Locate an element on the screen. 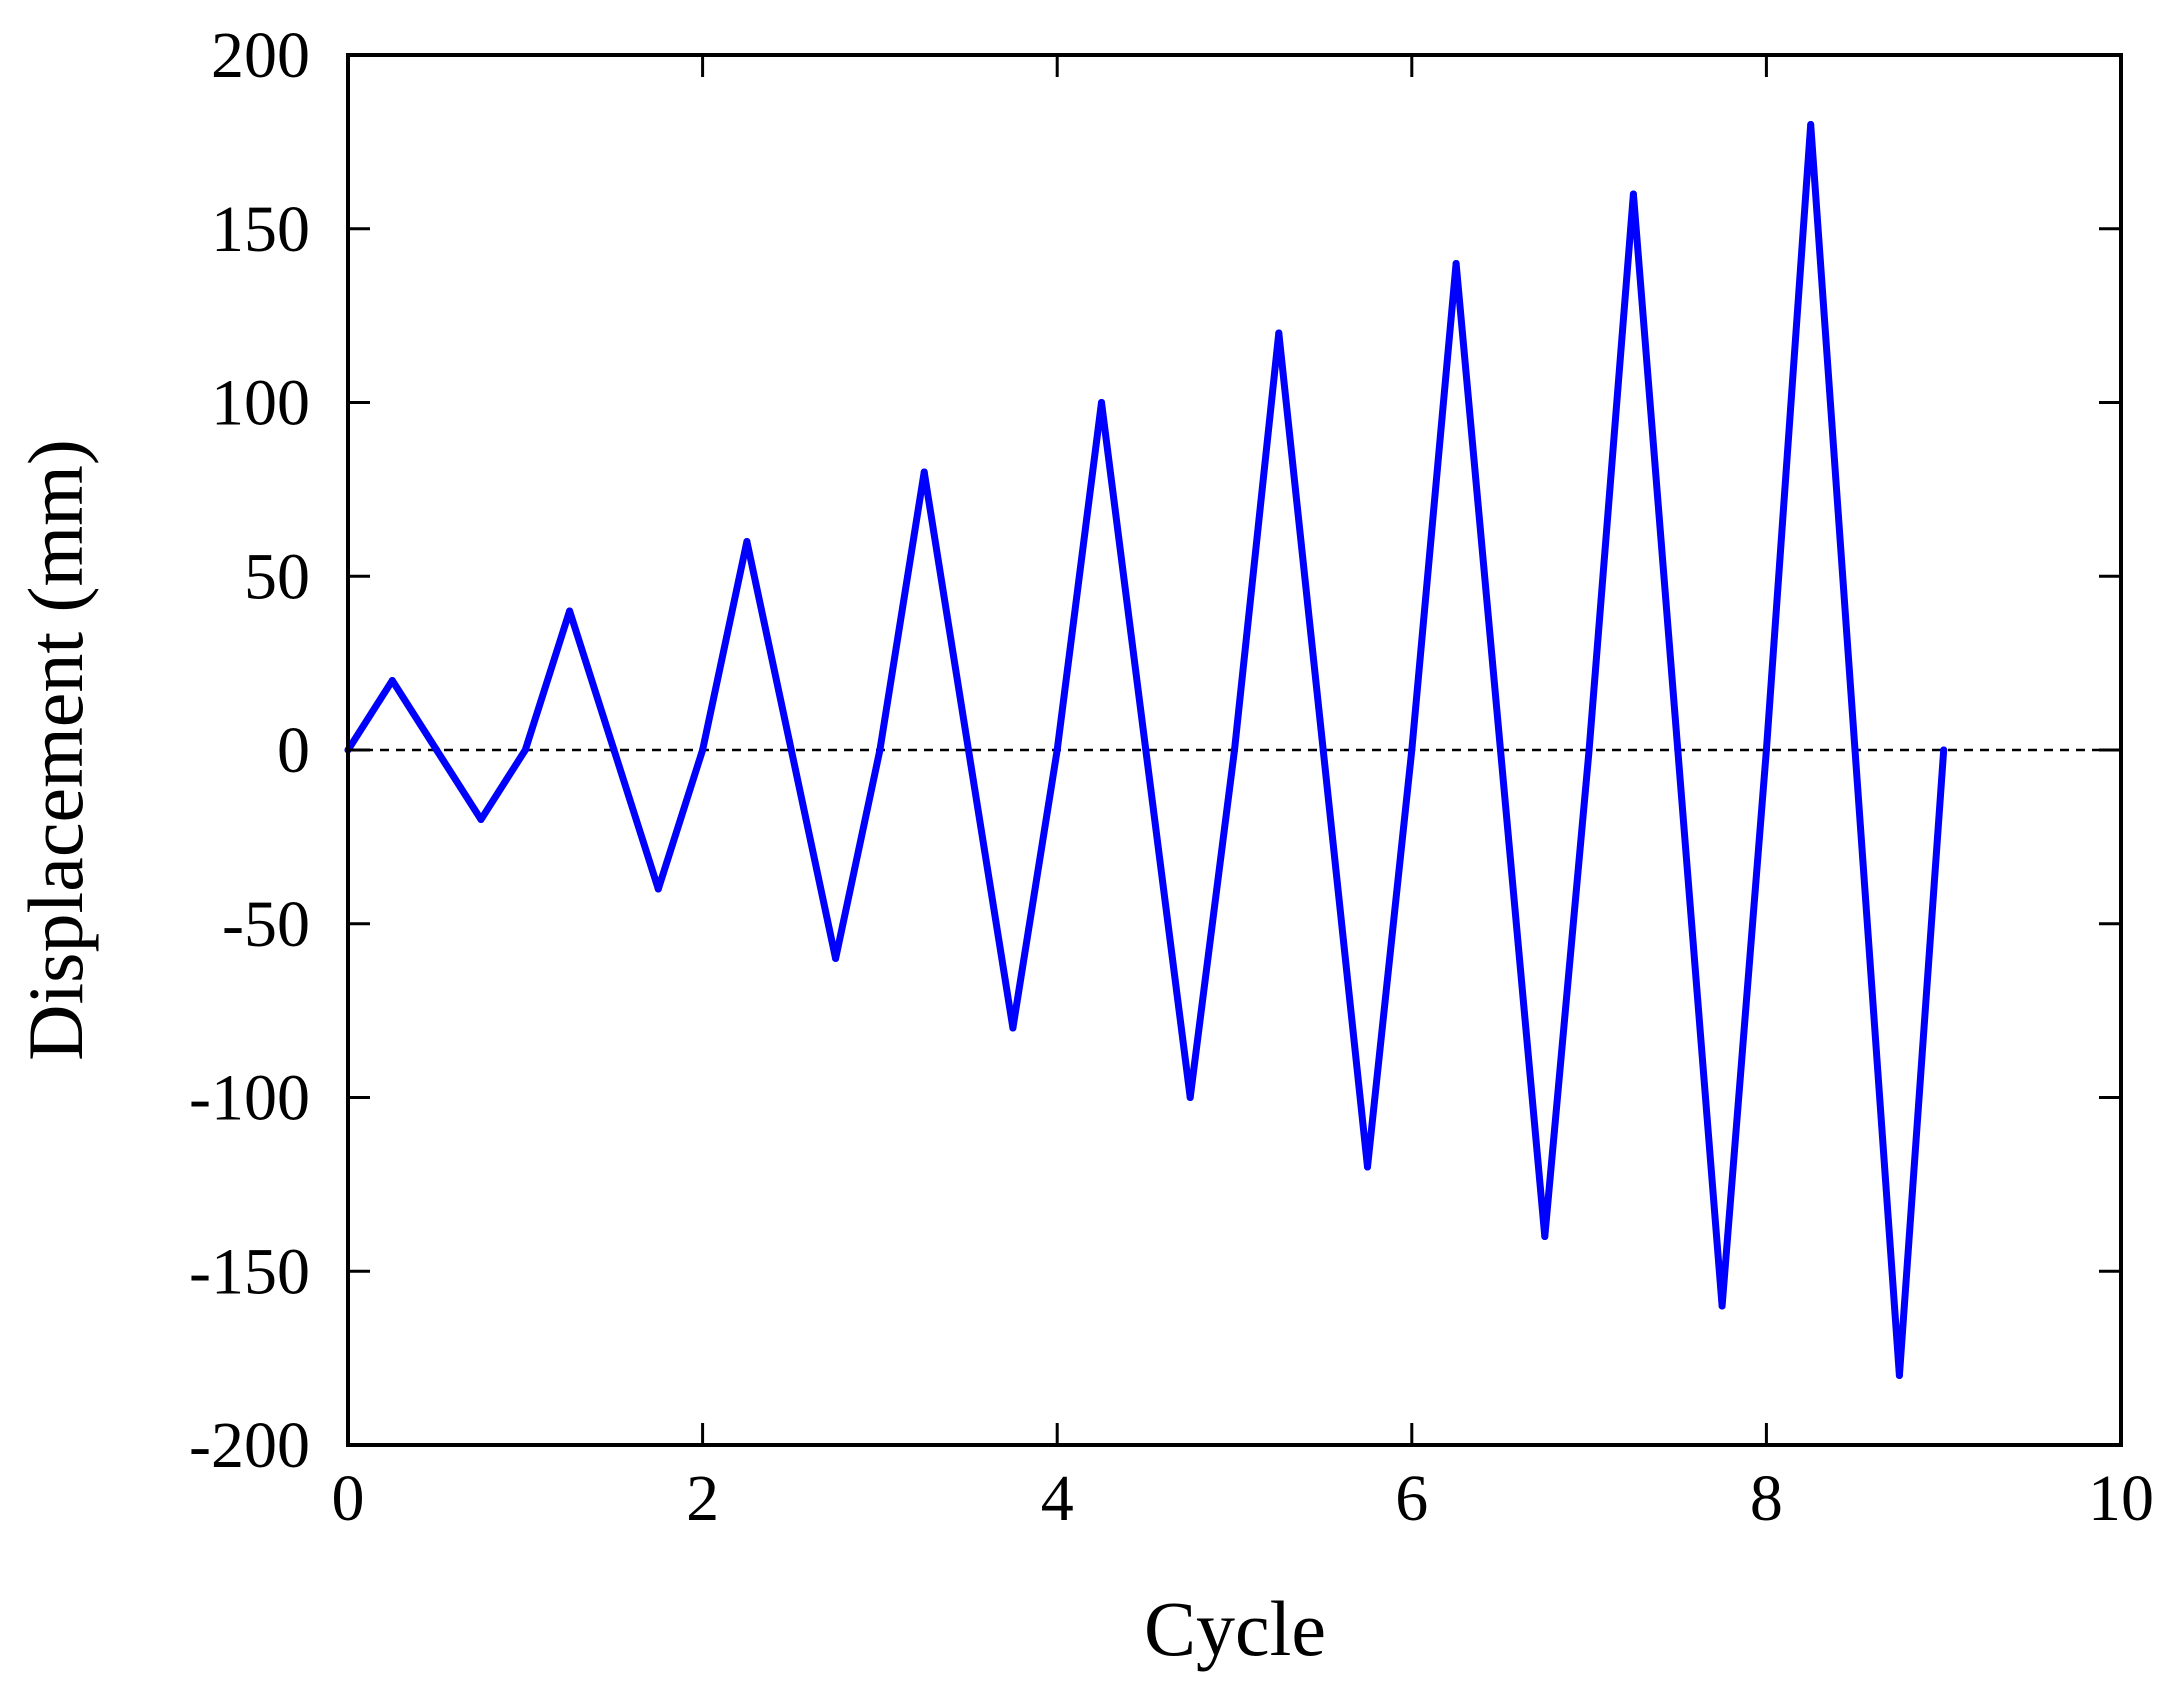 This screenshot has width=2177, height=1687. y-tick-label: -200 is located at coordinates (249, 1445).